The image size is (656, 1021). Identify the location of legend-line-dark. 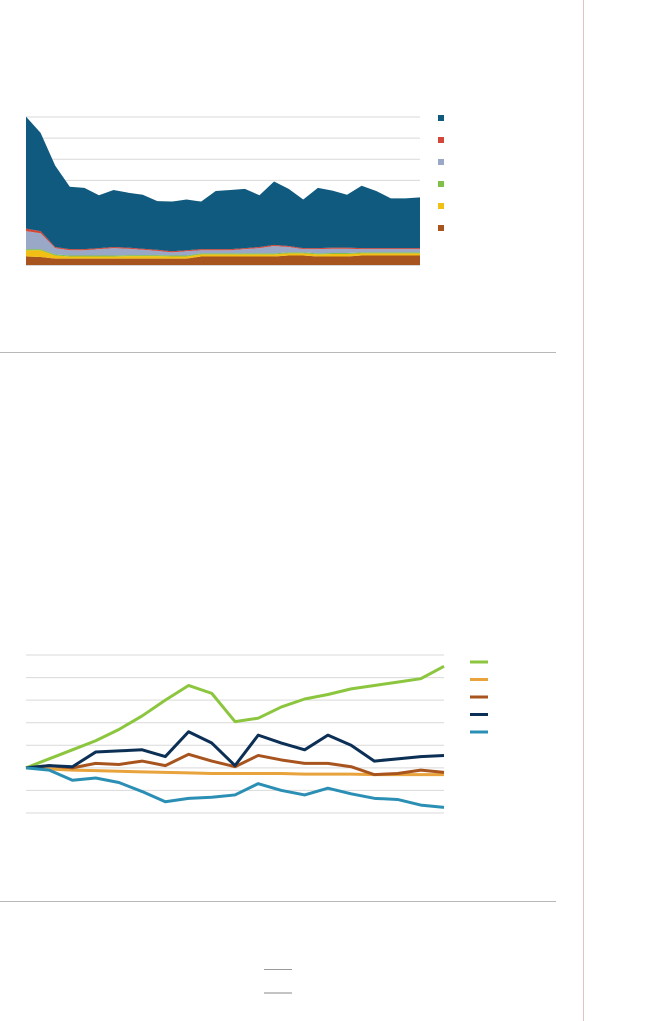
(278, 969).